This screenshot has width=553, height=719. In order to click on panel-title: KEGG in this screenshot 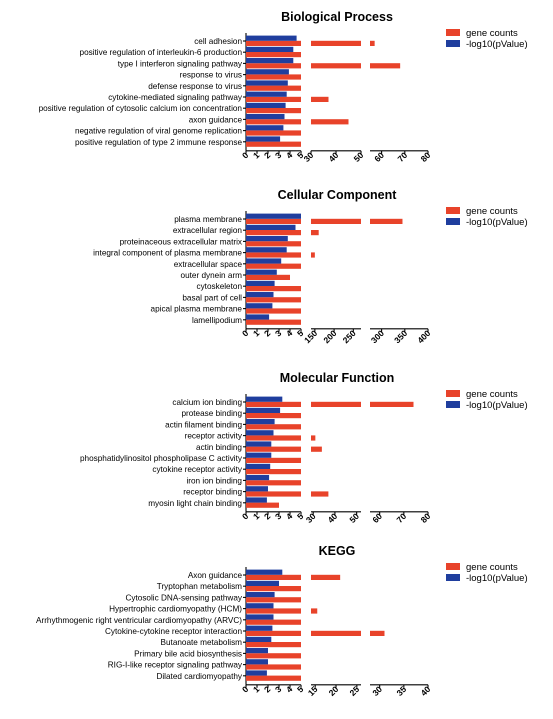, I will do `click(337, 551)`.